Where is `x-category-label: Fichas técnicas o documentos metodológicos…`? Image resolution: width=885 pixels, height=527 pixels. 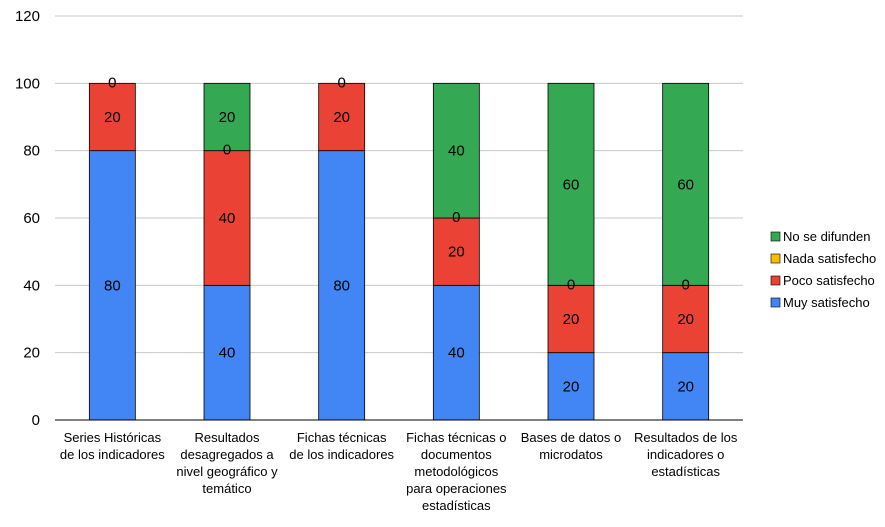 x-category-label: Fichas técnicas o documentos metodológicos… is located at coordinates (456, 471).